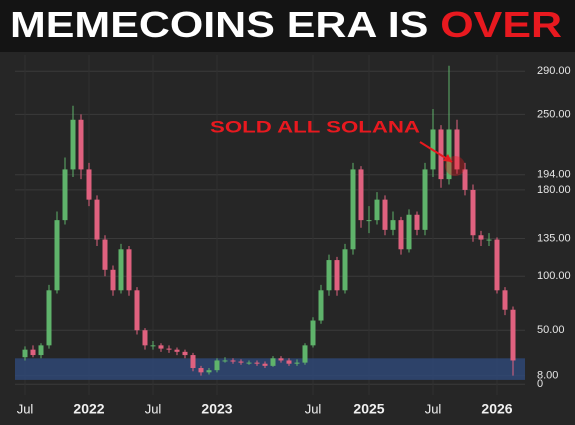 The width and height of the screenshot is (575, 425). What do you see at coordinates (219, 24) in the screenshot?
I see `title-main: MEMECOINS ERA IS` at bounding box center [219, 24].